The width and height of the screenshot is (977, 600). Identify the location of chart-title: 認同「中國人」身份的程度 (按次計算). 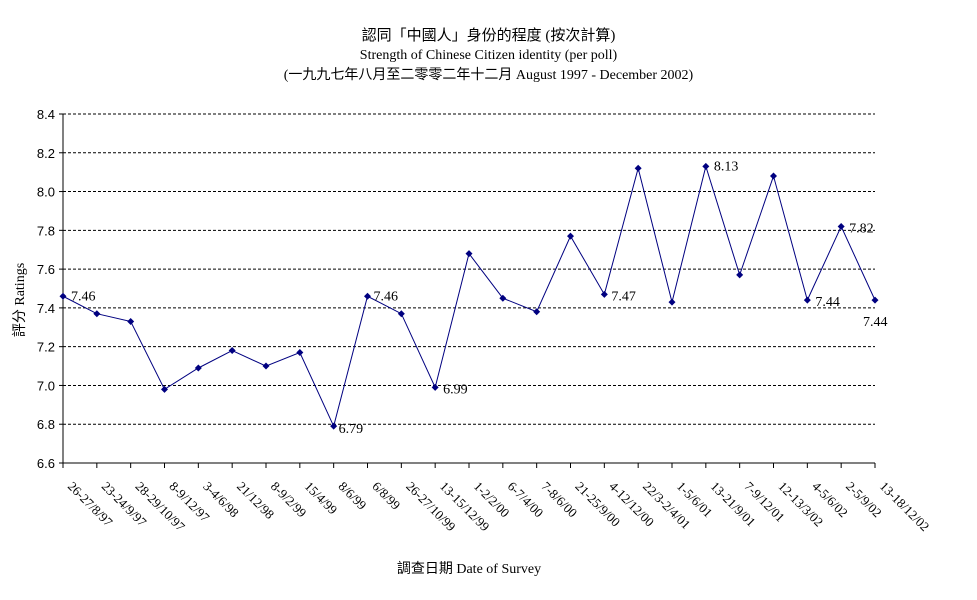
(488, 36).